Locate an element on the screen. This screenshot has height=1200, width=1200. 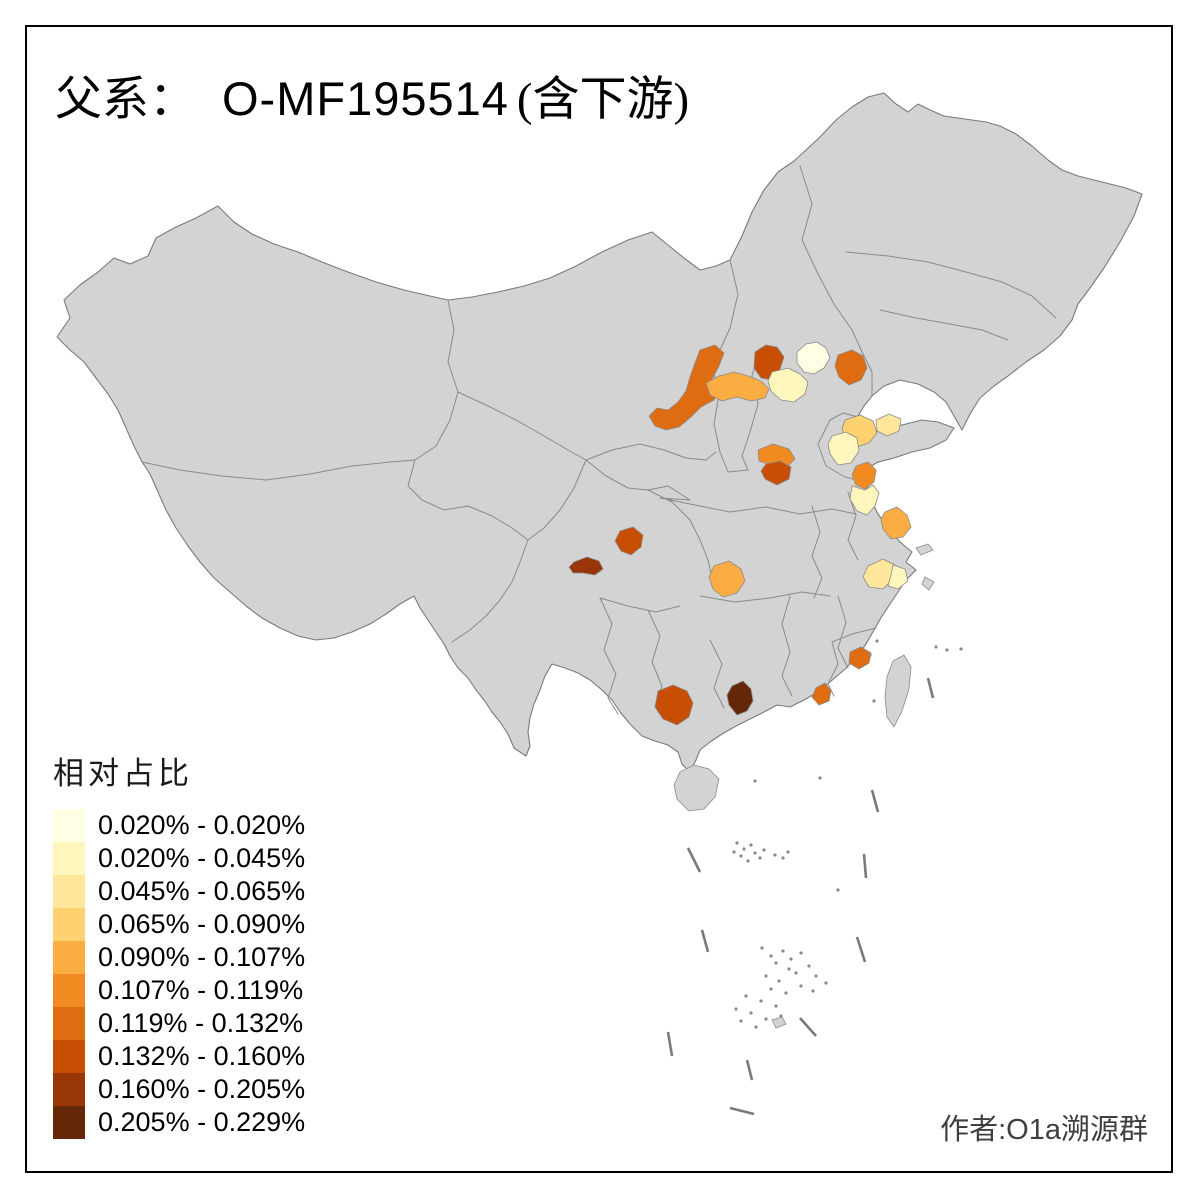
legend-label: 0.090% - 0.107% is located at coordinates (202, 957).